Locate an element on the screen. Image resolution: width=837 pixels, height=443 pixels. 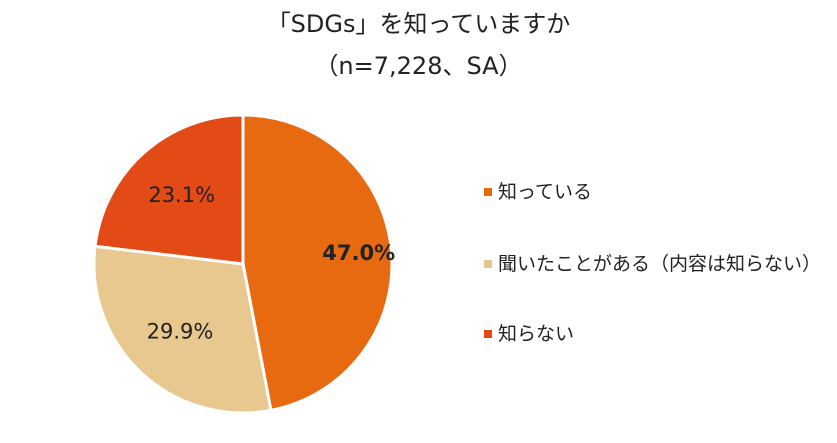
legend-label-known: 知っている is located at coordinates (545, 192).